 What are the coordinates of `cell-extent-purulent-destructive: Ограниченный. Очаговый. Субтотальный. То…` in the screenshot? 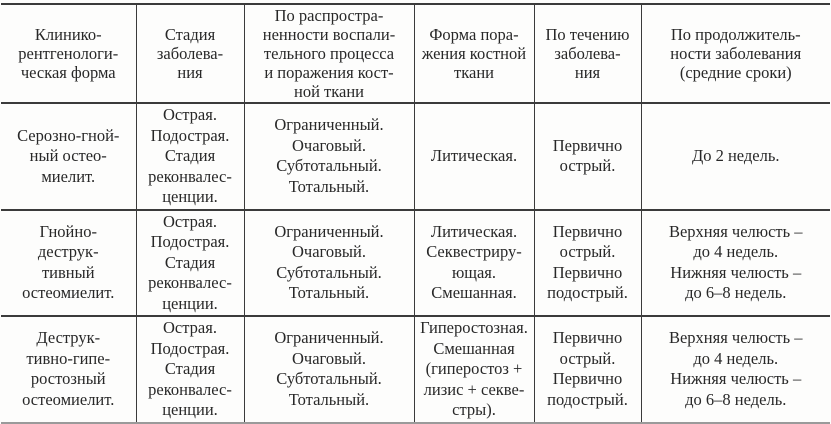 It's located at (328, 263).